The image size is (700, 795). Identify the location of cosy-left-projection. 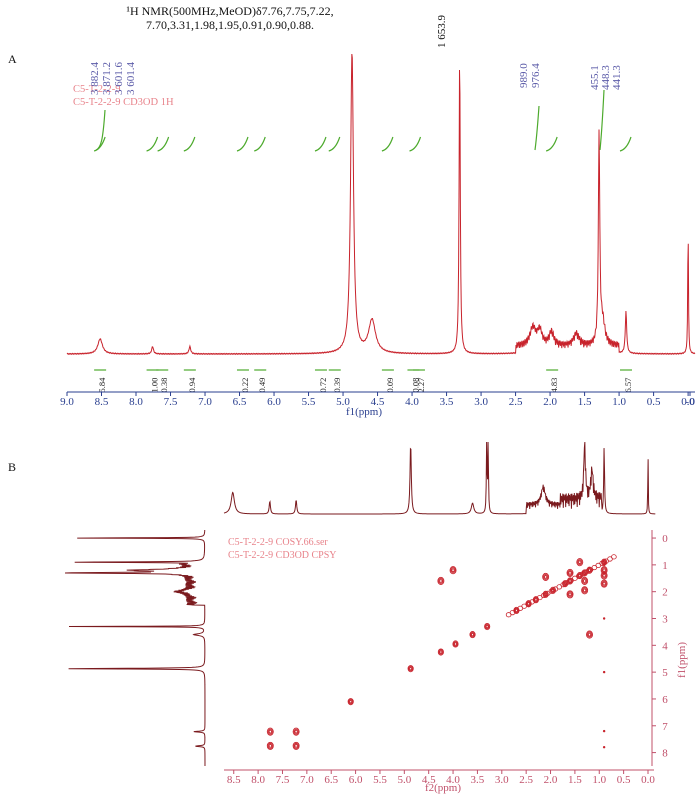
(135, 647).